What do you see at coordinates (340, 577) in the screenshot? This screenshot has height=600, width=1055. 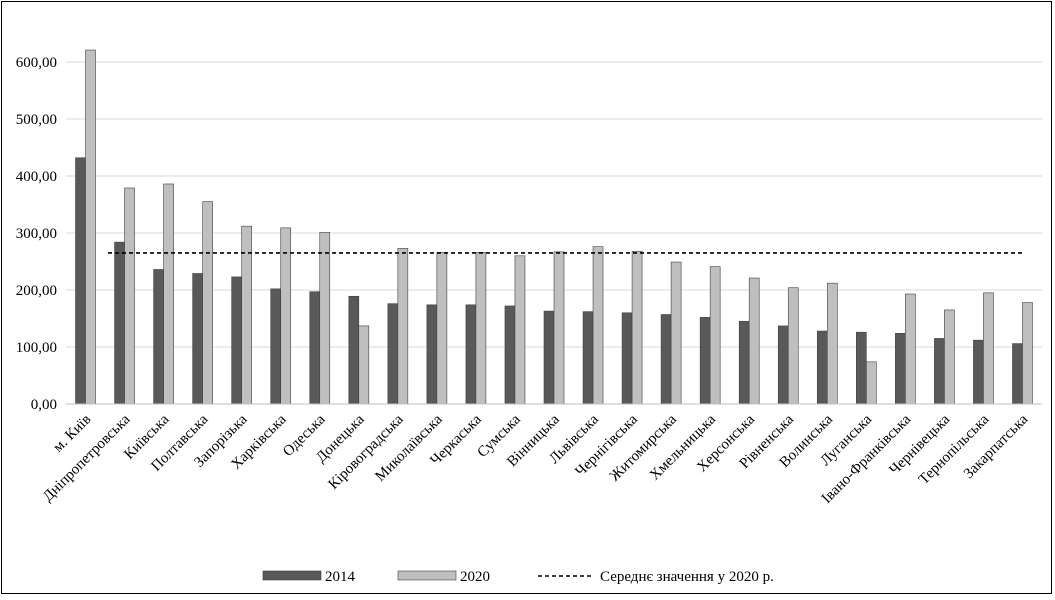 I see `legend-label-2014: 2014` at bounding box center [340, 577].